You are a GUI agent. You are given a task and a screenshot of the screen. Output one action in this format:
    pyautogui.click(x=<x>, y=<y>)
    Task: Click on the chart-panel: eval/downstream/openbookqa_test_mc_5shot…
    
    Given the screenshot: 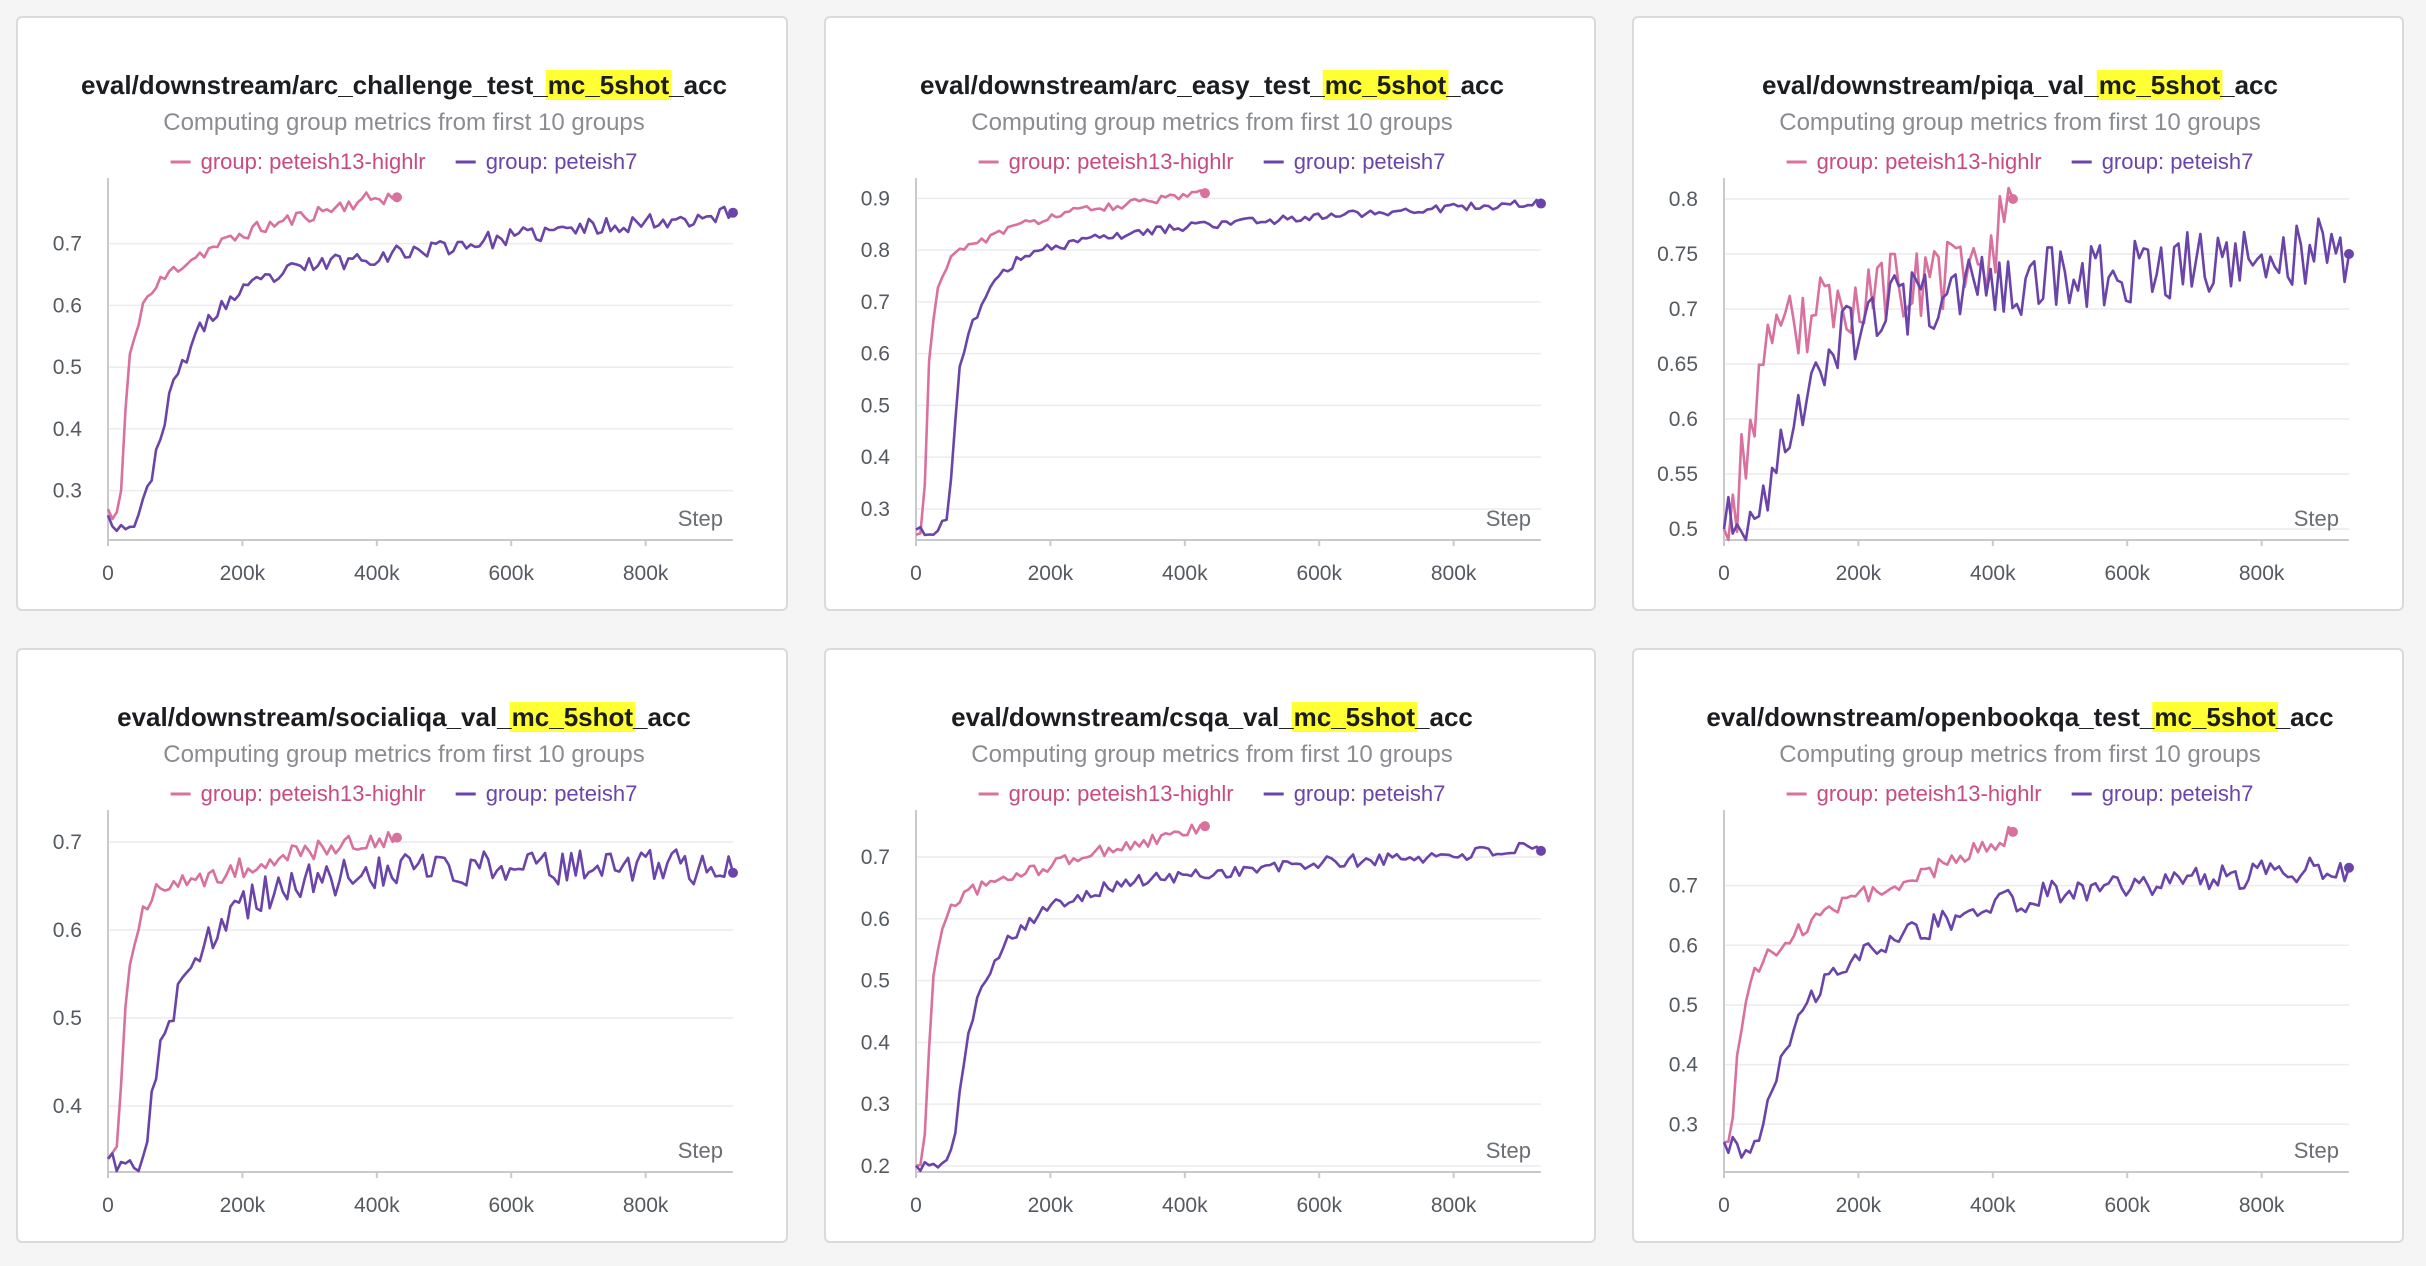 What is the action you would take?
    pyautogui.click(x=2018, y=945)
    